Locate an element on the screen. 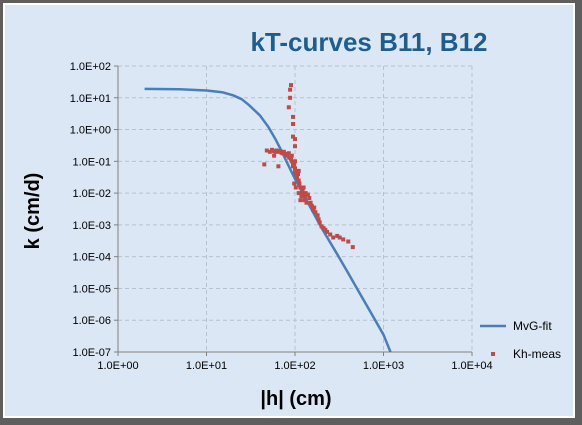 This screenshot has height=425, width=582. y-tick-label: 1.0E-07 is located at coordinates (91, 353).